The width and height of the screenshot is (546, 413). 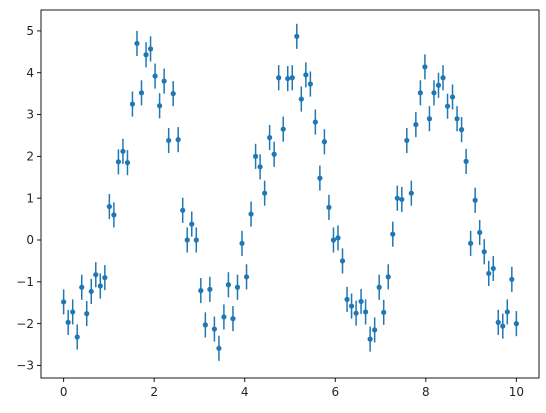 What do you see at coordinates (30, 73) in the screenshot?
I see `y-tick-label: 4` at bounding box center [30, 73].